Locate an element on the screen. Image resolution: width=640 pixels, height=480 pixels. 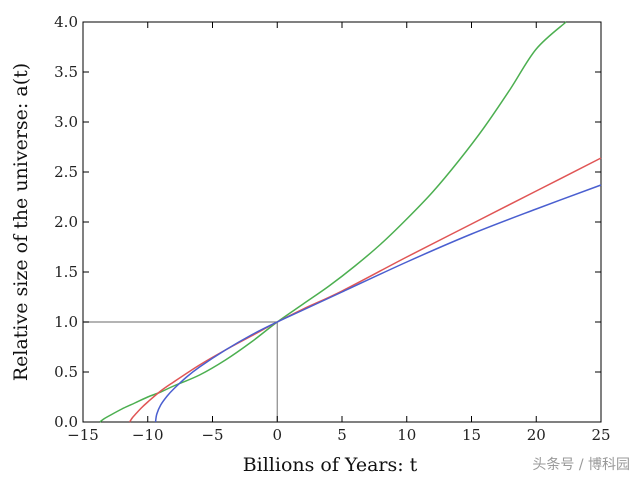
y-tick-label: 0.5 is located at coordinates (66, 372).